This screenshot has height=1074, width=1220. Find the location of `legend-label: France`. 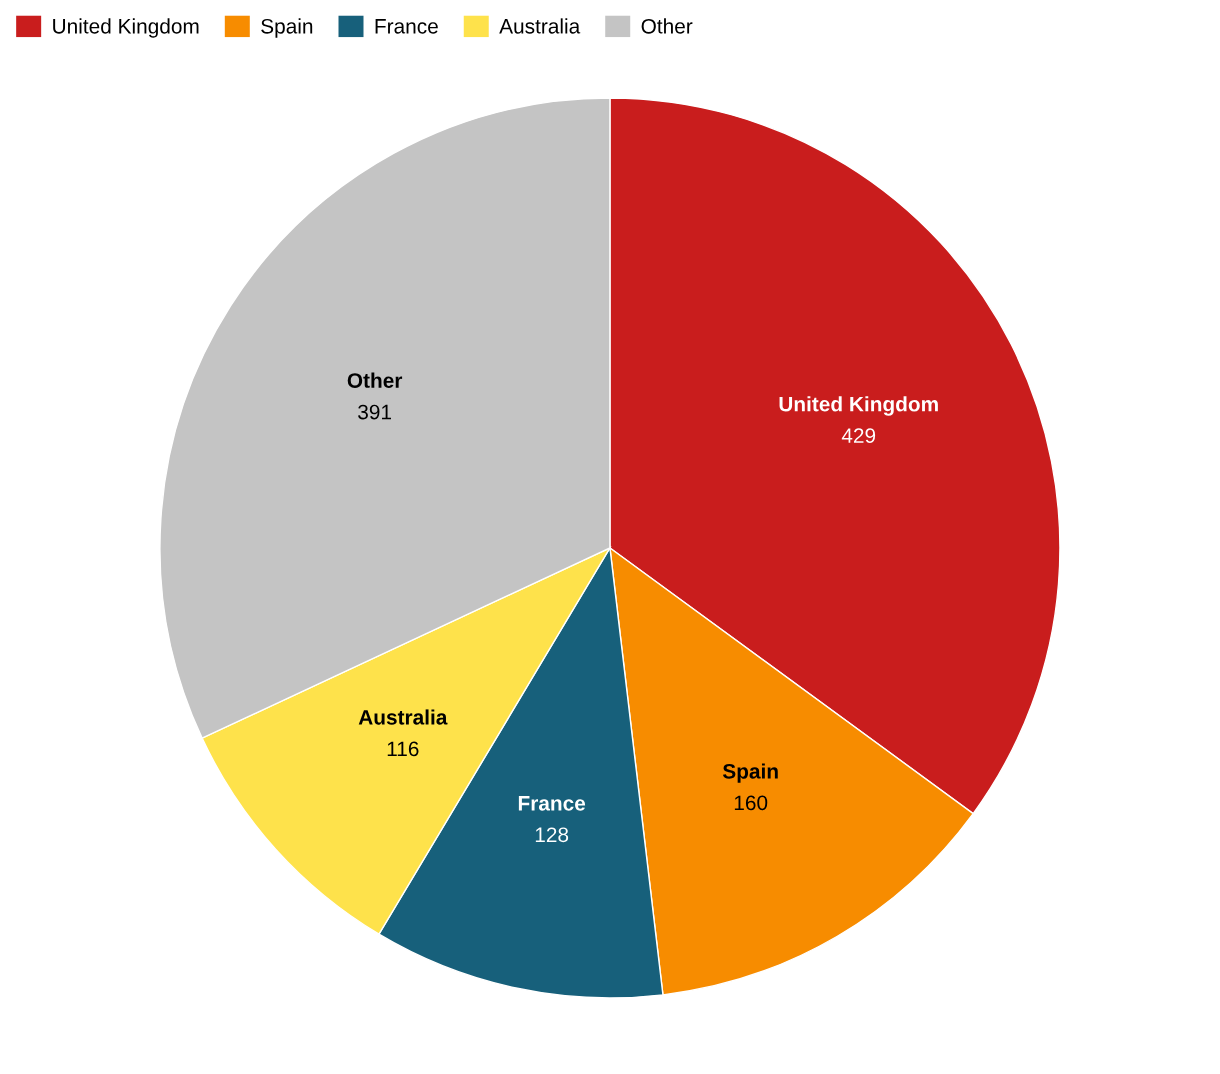

legend-label: France is located at coordinates (406, 26).